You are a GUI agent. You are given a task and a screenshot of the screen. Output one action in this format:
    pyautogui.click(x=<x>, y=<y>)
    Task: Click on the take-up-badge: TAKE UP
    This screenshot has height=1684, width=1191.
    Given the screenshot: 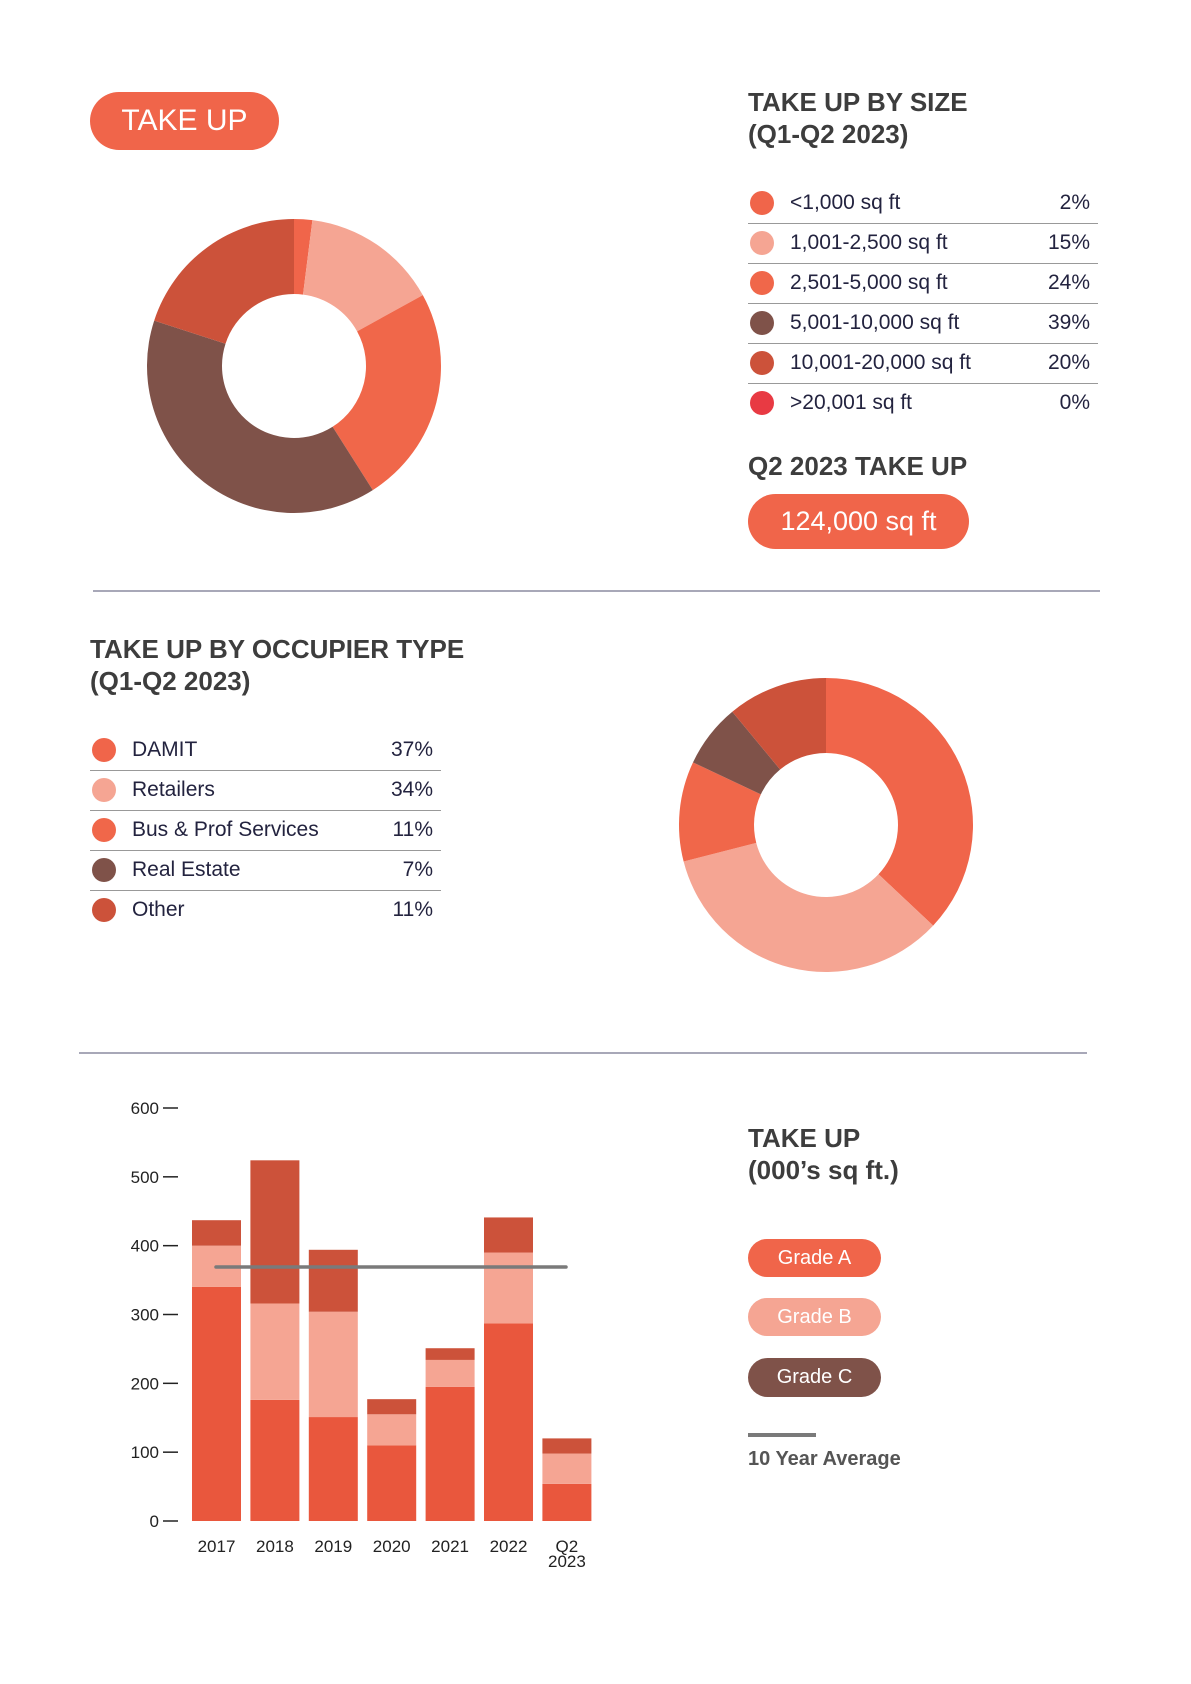 What is the action you would take?
    pyautogui.click(x=184, y=121)
    